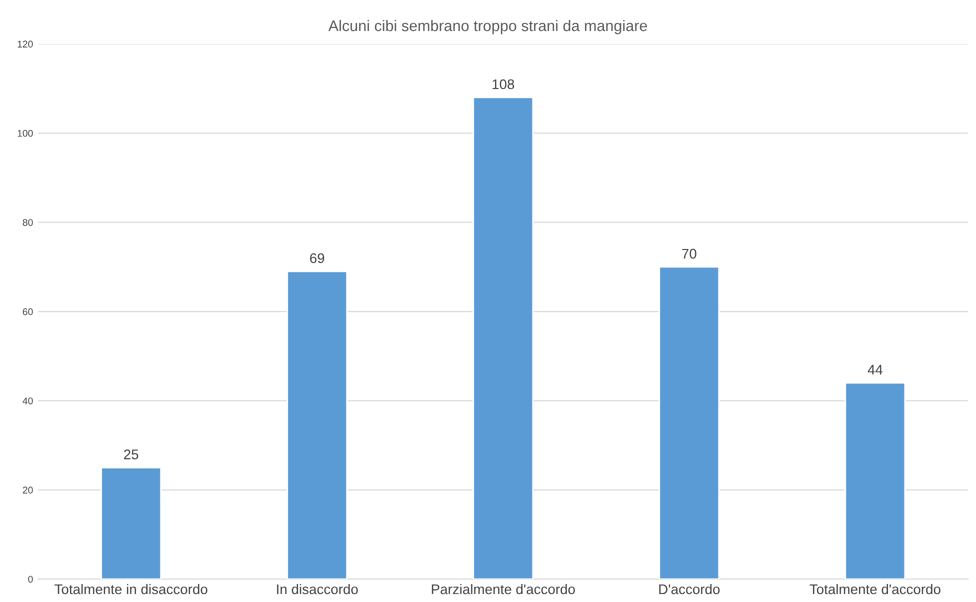 Image resolution: width=976 pixels, height=602 pixels. I want to click on data-label: 70, so click(689, 253).